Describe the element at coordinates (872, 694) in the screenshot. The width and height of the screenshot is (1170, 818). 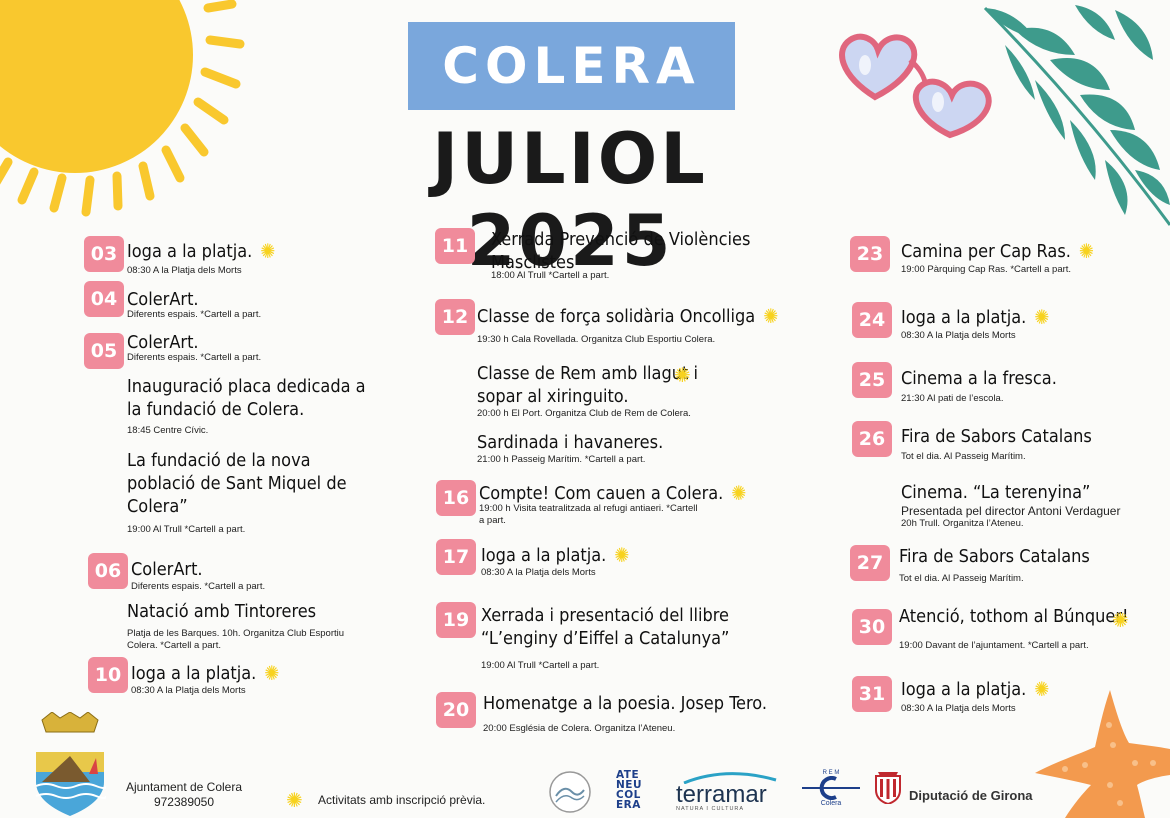
I see `day-badge: 31` at that location.